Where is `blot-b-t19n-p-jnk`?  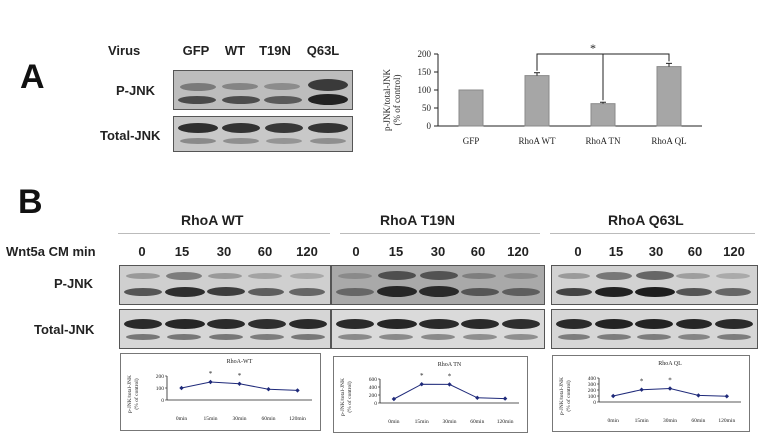
blot-b-t19n-p-jnk is located at coordinates (438, 285).